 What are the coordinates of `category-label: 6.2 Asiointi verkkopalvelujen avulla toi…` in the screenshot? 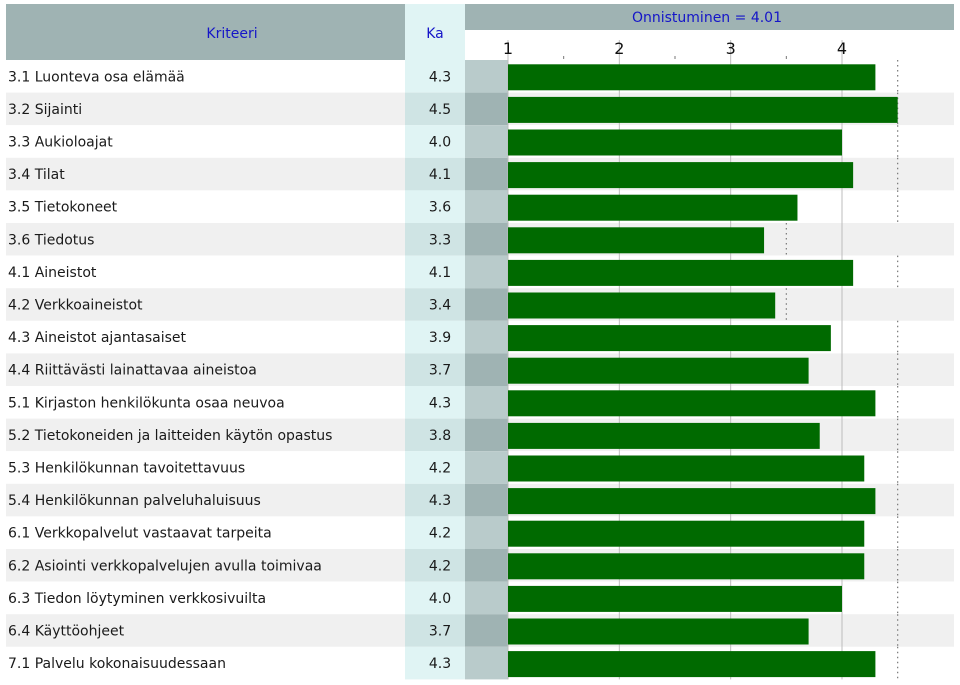 It's located at (165, 566).